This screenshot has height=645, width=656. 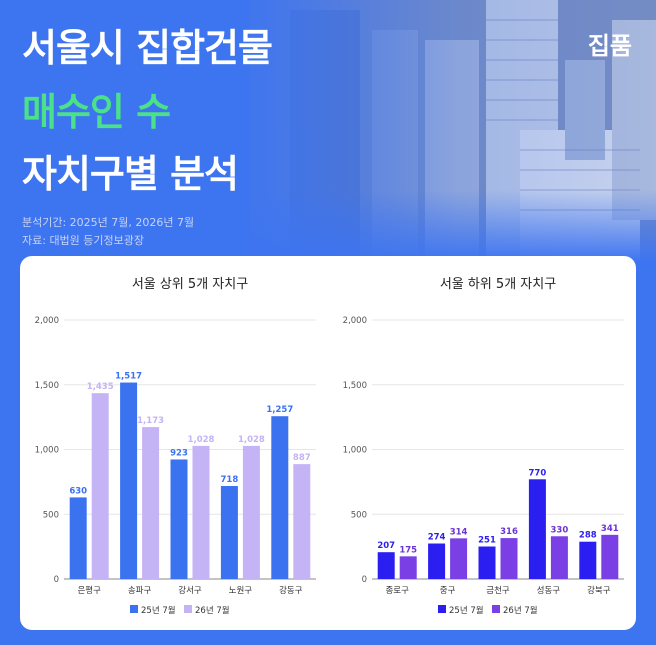 I want to click on x-tick-label: 종로구, so click(x=397, y=591).